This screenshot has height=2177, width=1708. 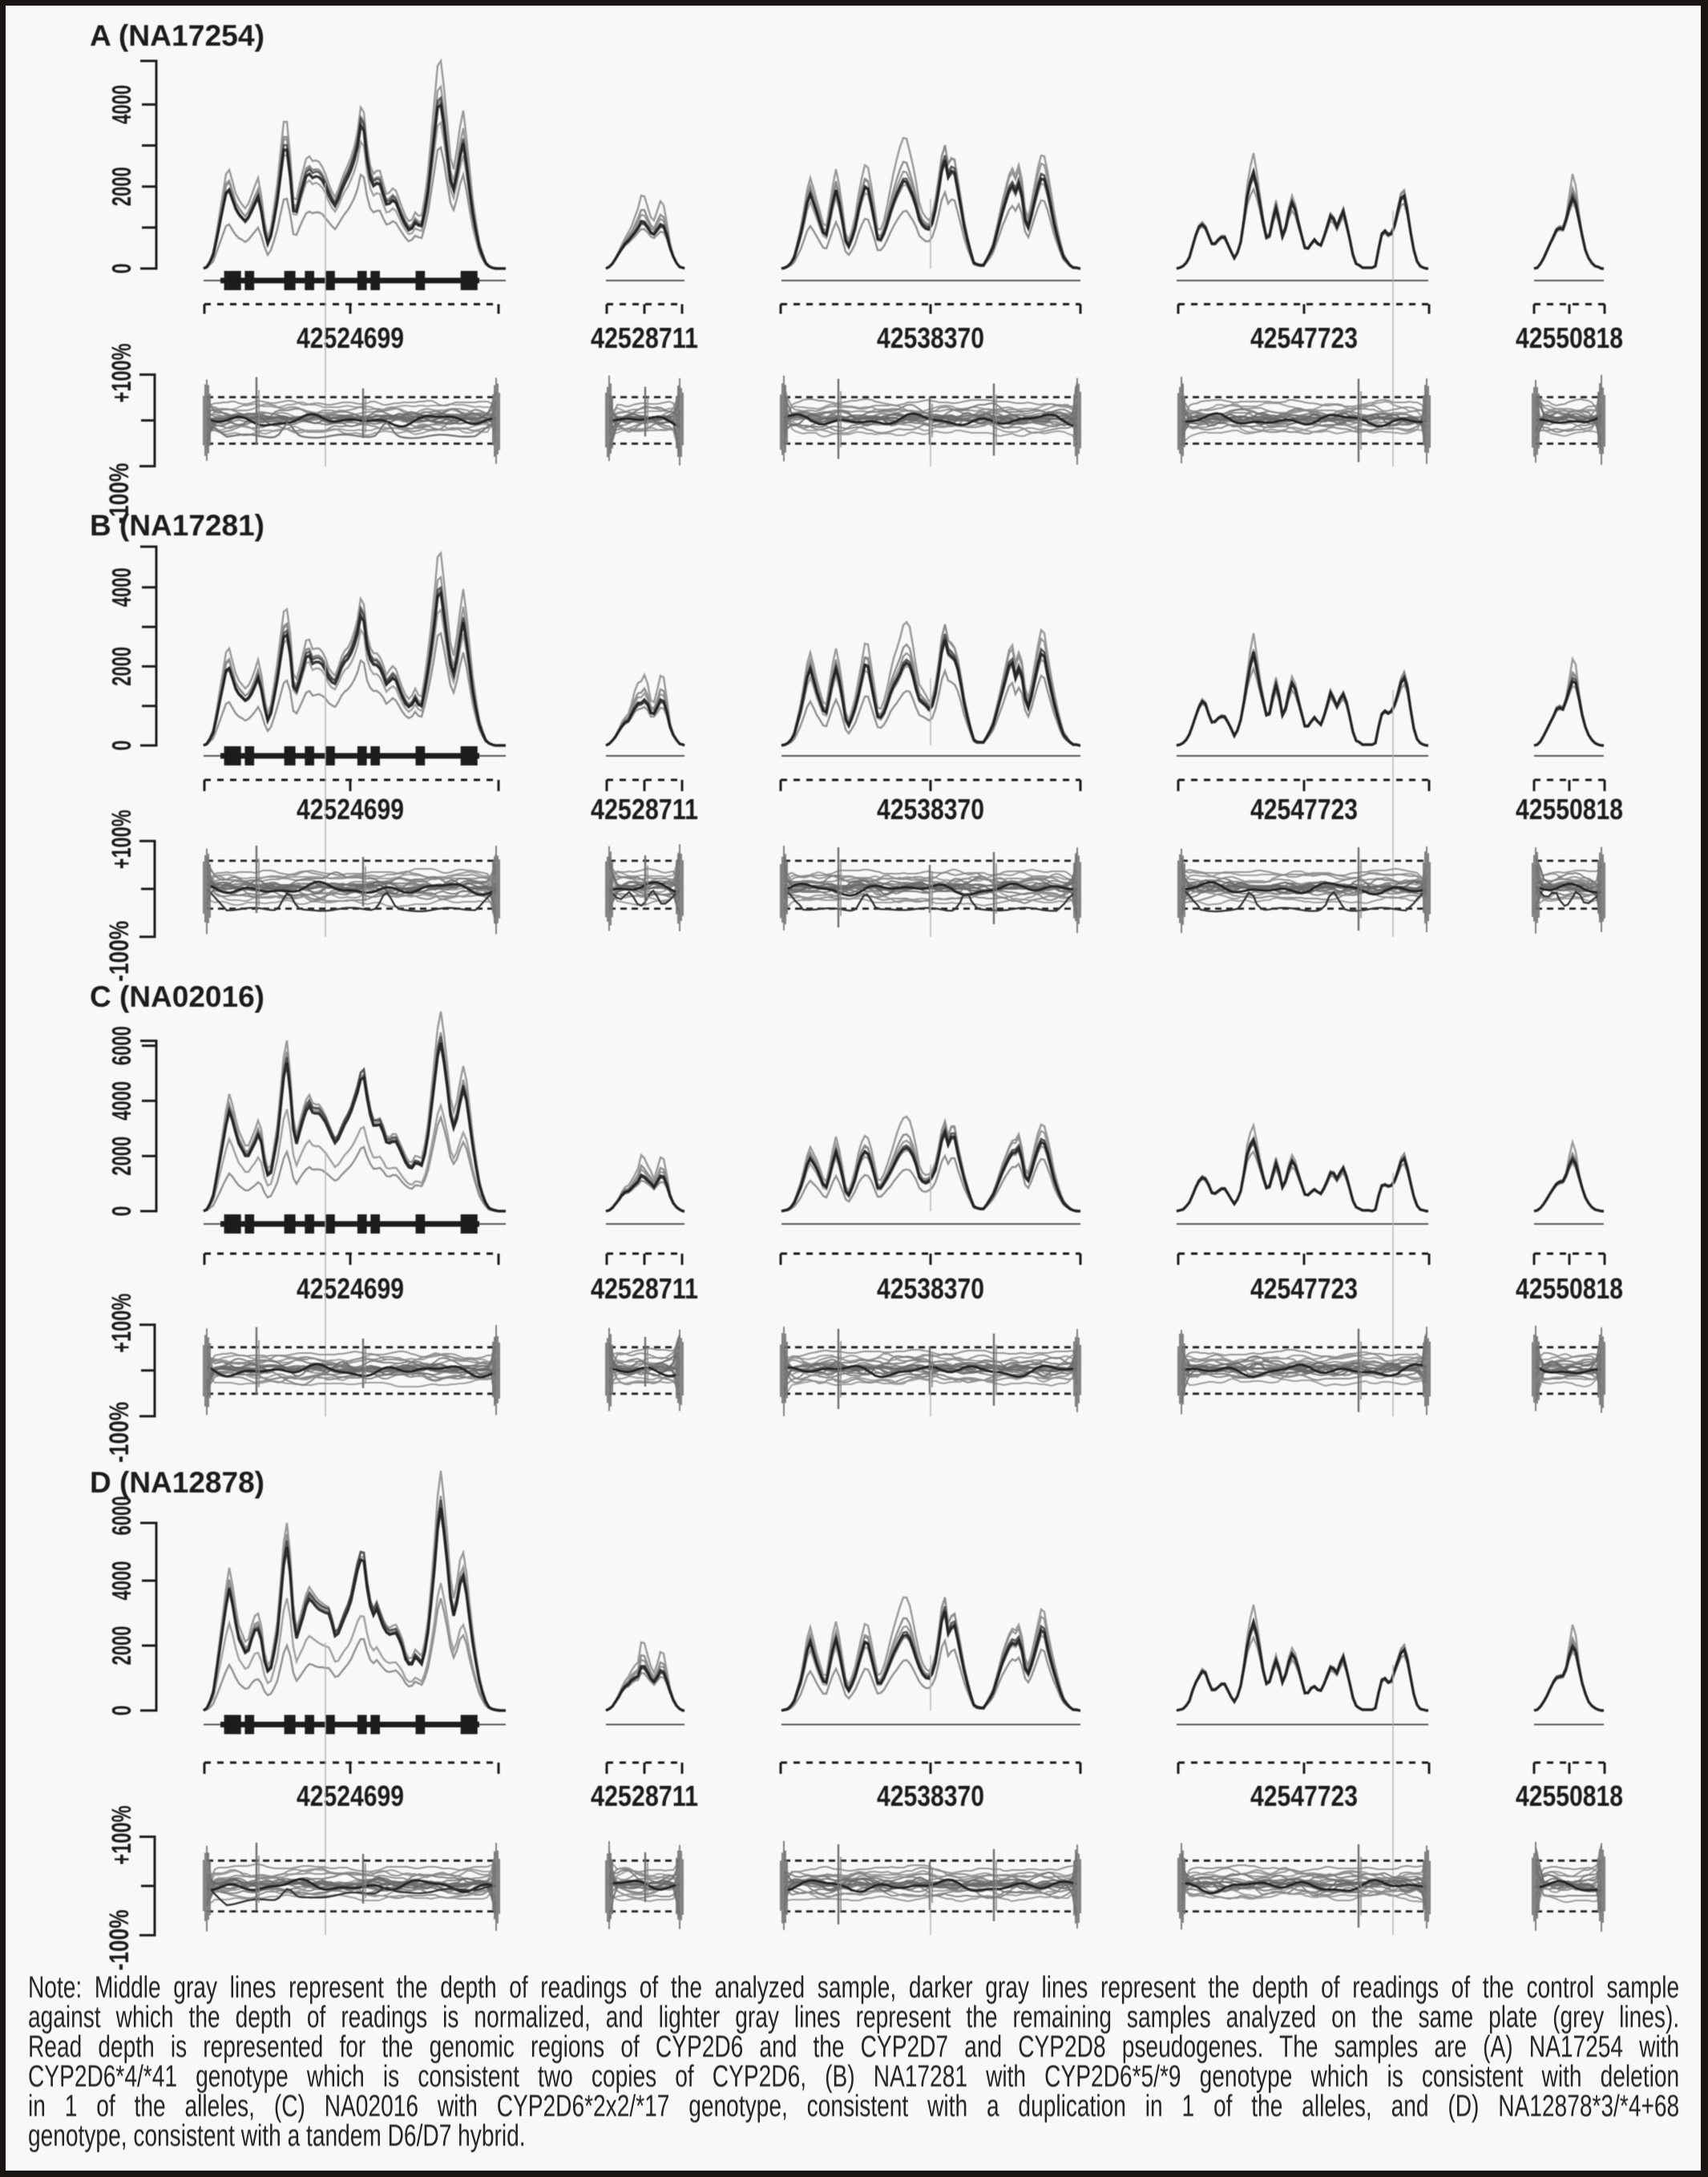 What do you see at coordinates (177, 1482) in the screenshot?
I see `svg-text: D (NA12878)` at bounding box center [177, 1482].